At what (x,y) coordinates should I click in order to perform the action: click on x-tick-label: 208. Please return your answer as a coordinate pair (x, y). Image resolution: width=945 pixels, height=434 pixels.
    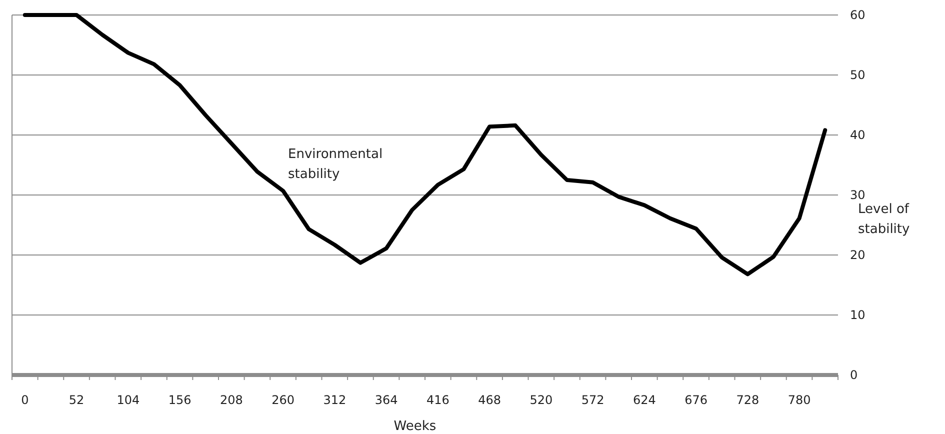
    Looking at the image, I should click on (231, 400).